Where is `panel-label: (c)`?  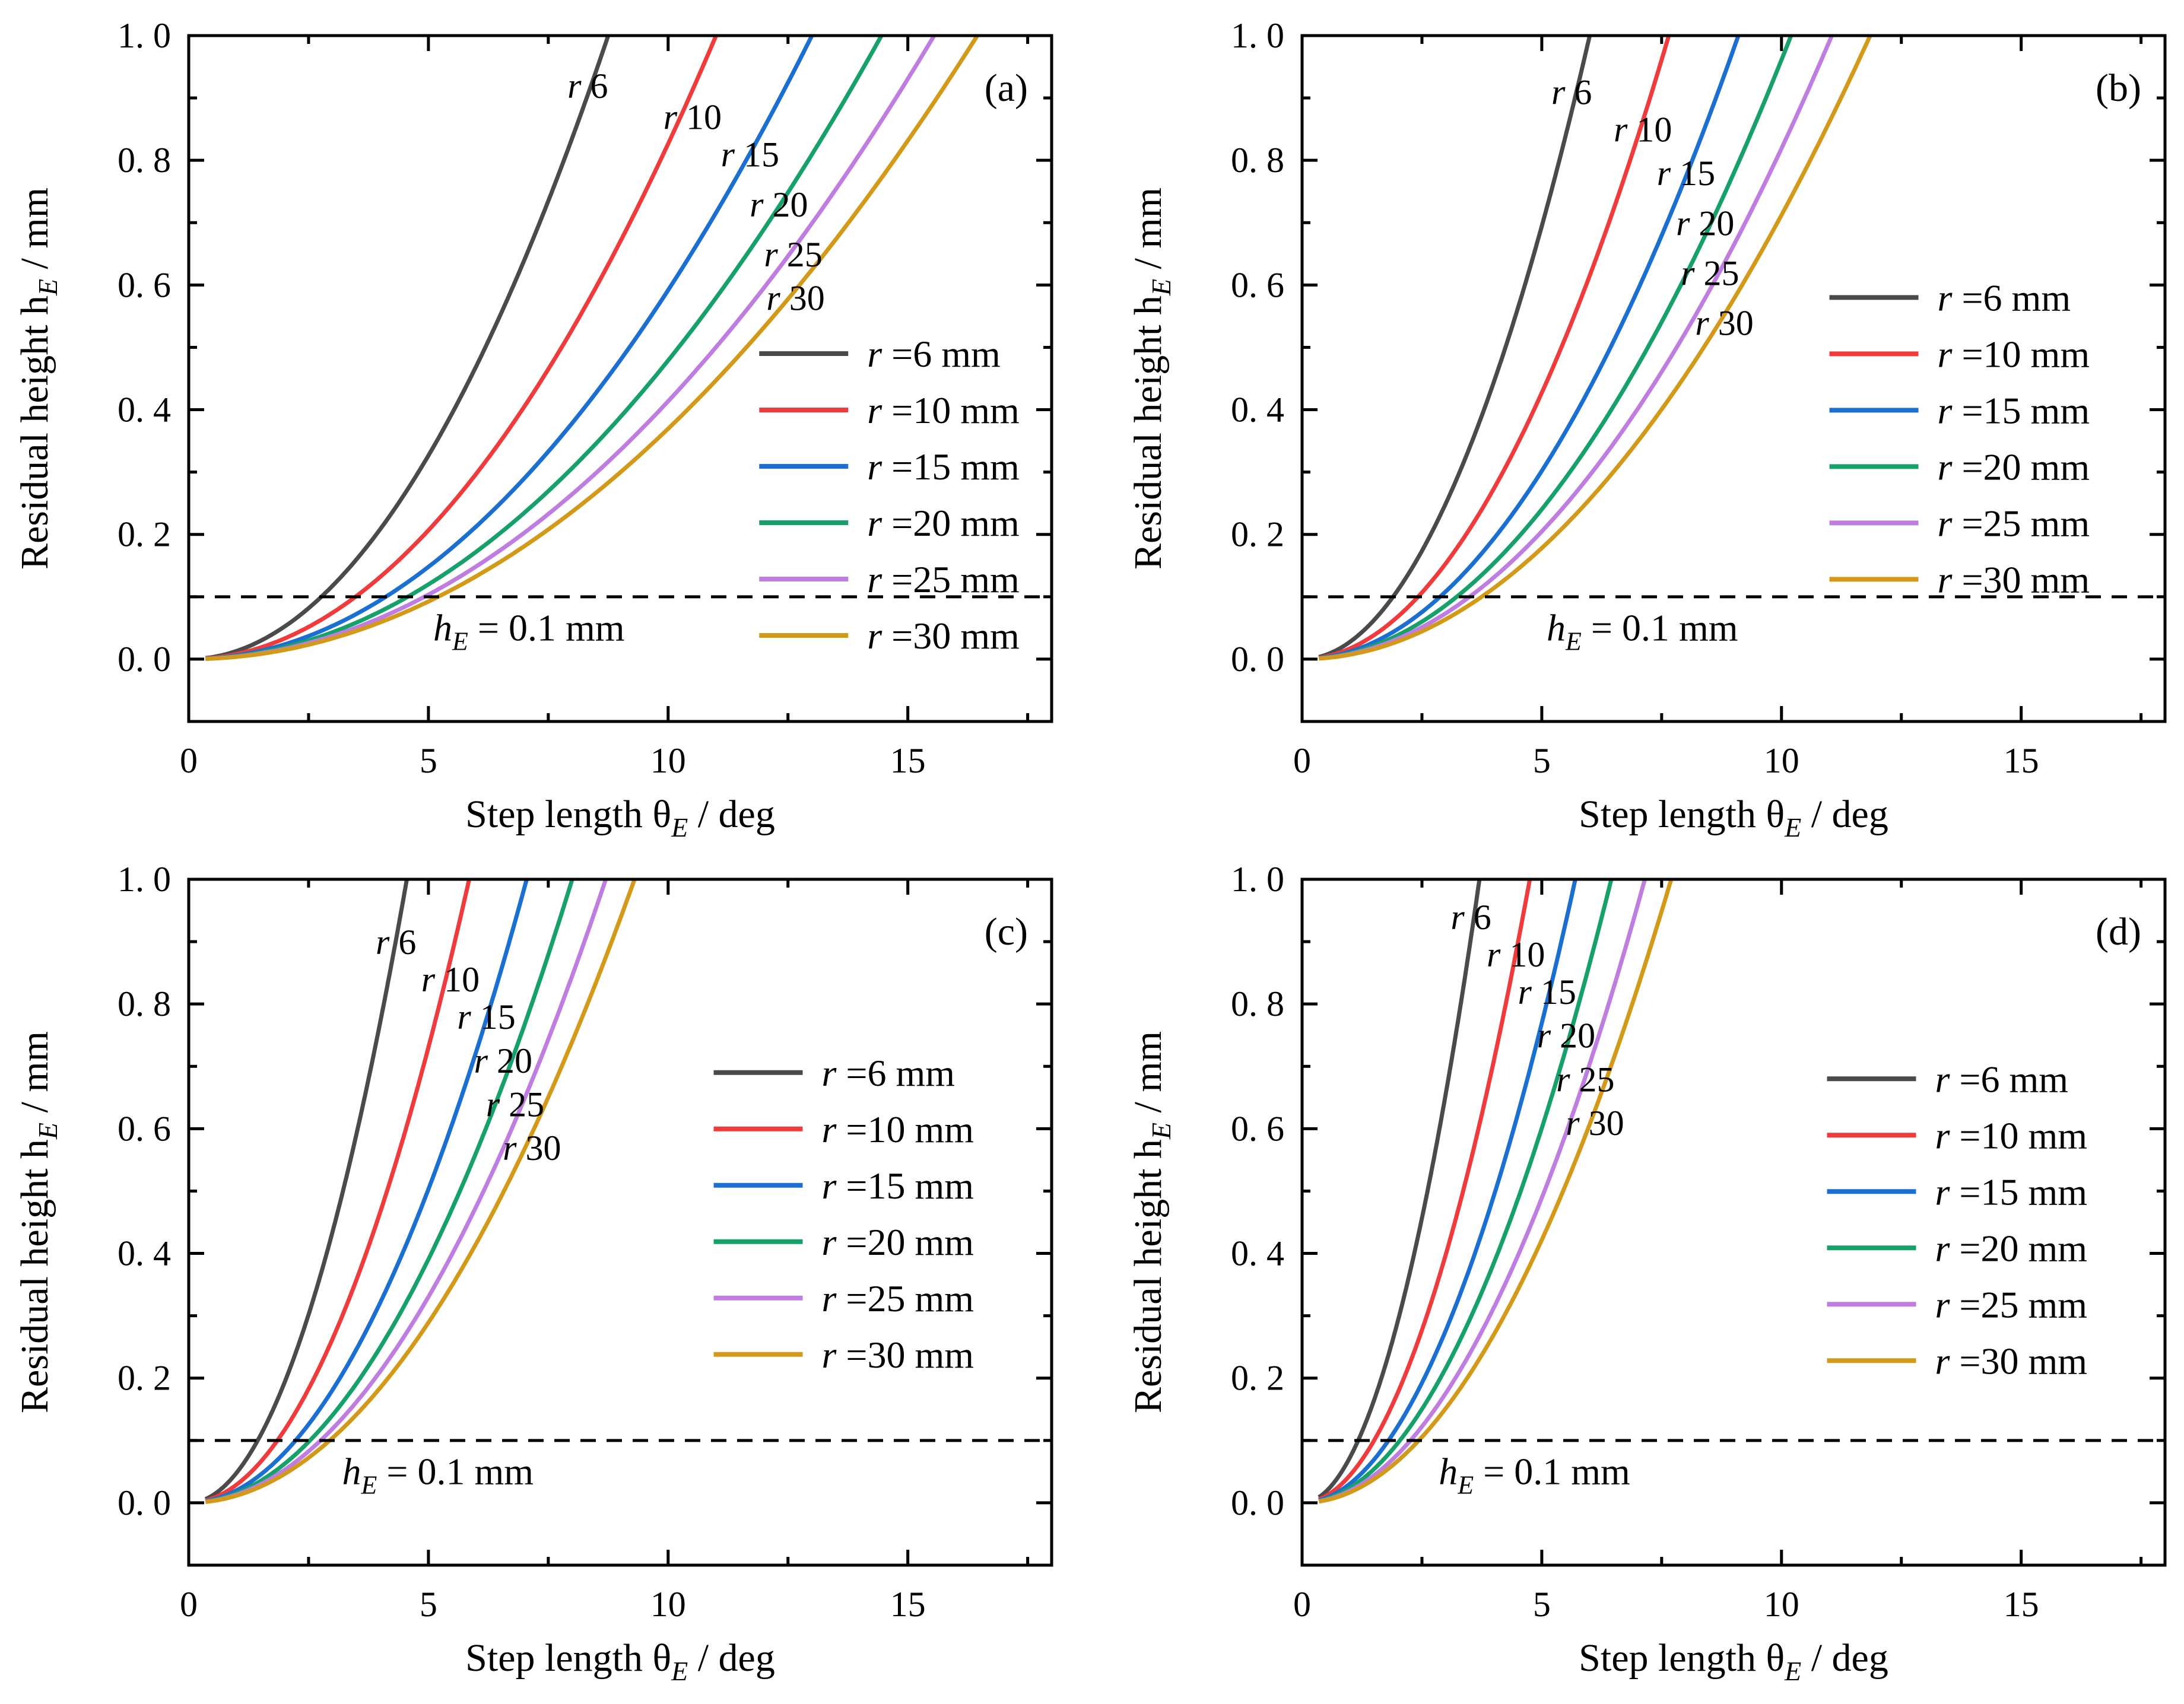
panel-label: (c) is located at coordinates (1006, 931).